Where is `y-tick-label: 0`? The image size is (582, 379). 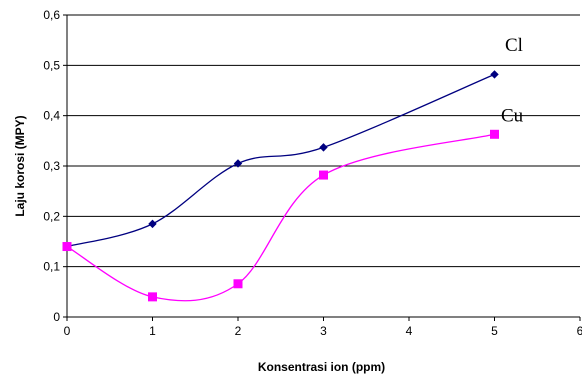 y-tick-label: 0 is located at coordinates (56, 317).